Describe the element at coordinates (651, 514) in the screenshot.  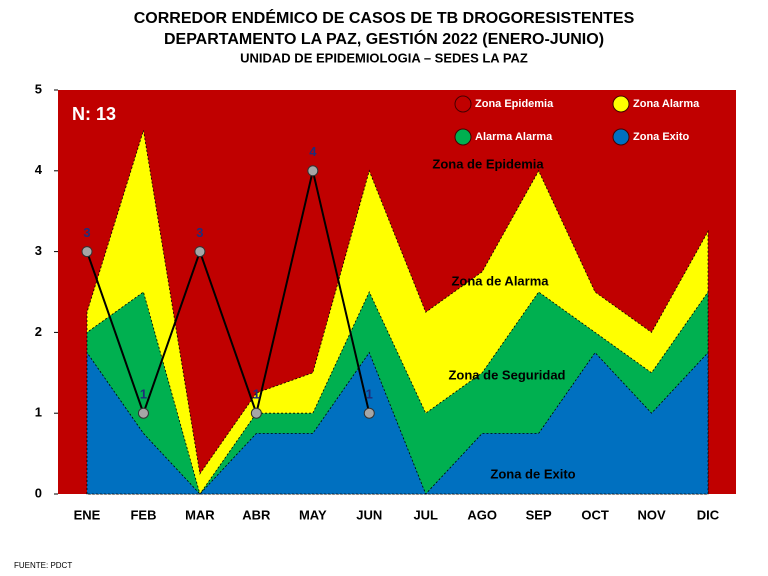
I see `x-tick-label: NOV` at that location.